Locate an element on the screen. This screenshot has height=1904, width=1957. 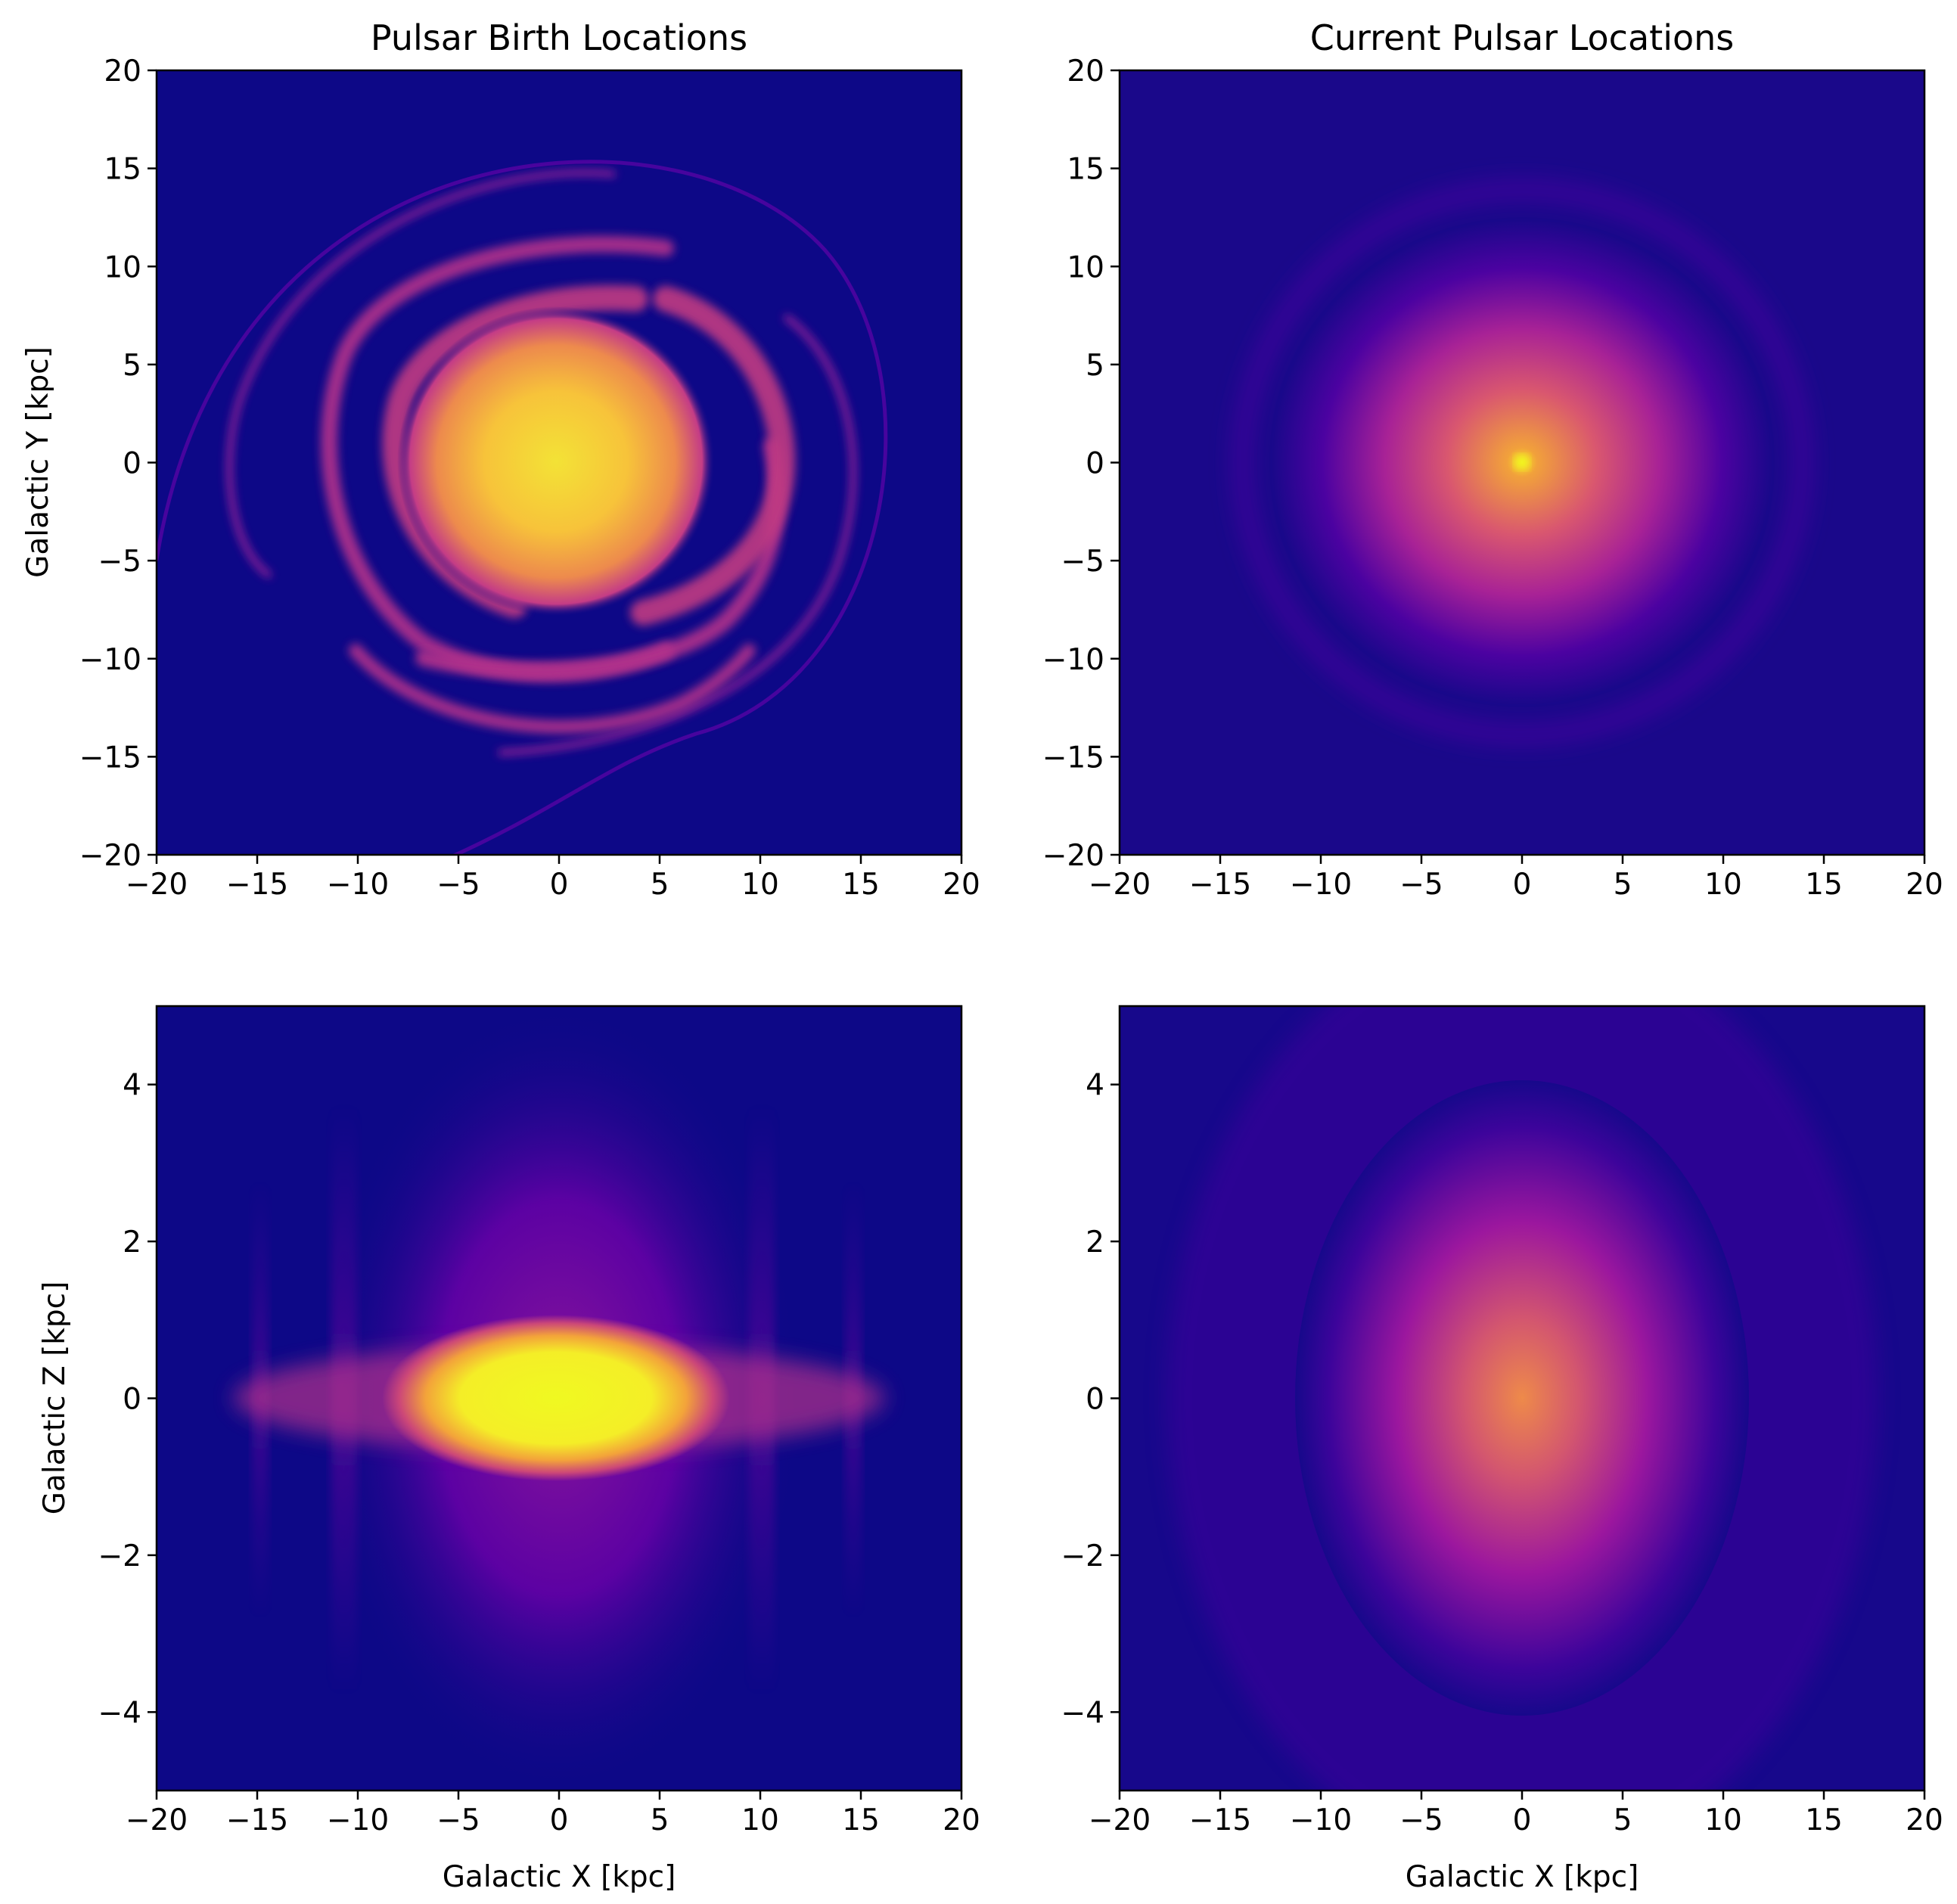
faint-ring-outer is located at coordinates (1522, 462).